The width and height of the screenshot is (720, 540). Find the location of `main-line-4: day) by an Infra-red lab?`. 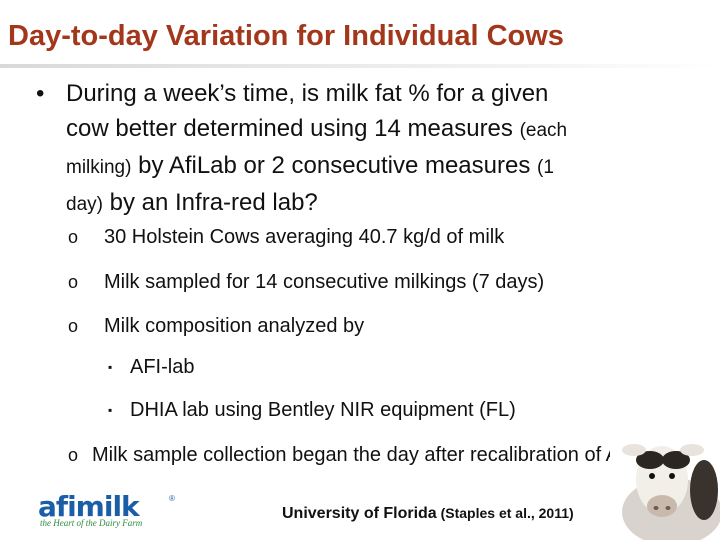

main-line-4: day) by an Infra-red lab? is located at coordinates (366, 203).